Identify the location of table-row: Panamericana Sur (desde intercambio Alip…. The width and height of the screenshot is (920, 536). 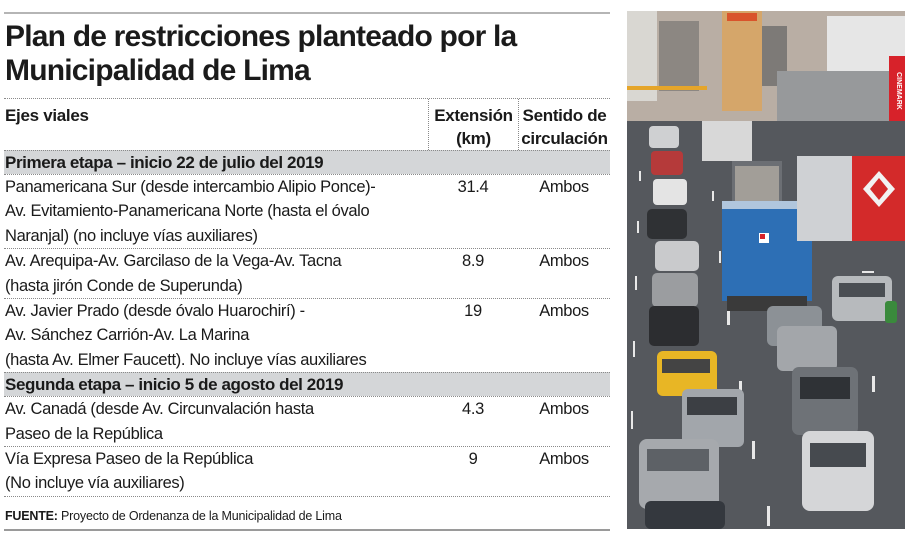
(307, 211).